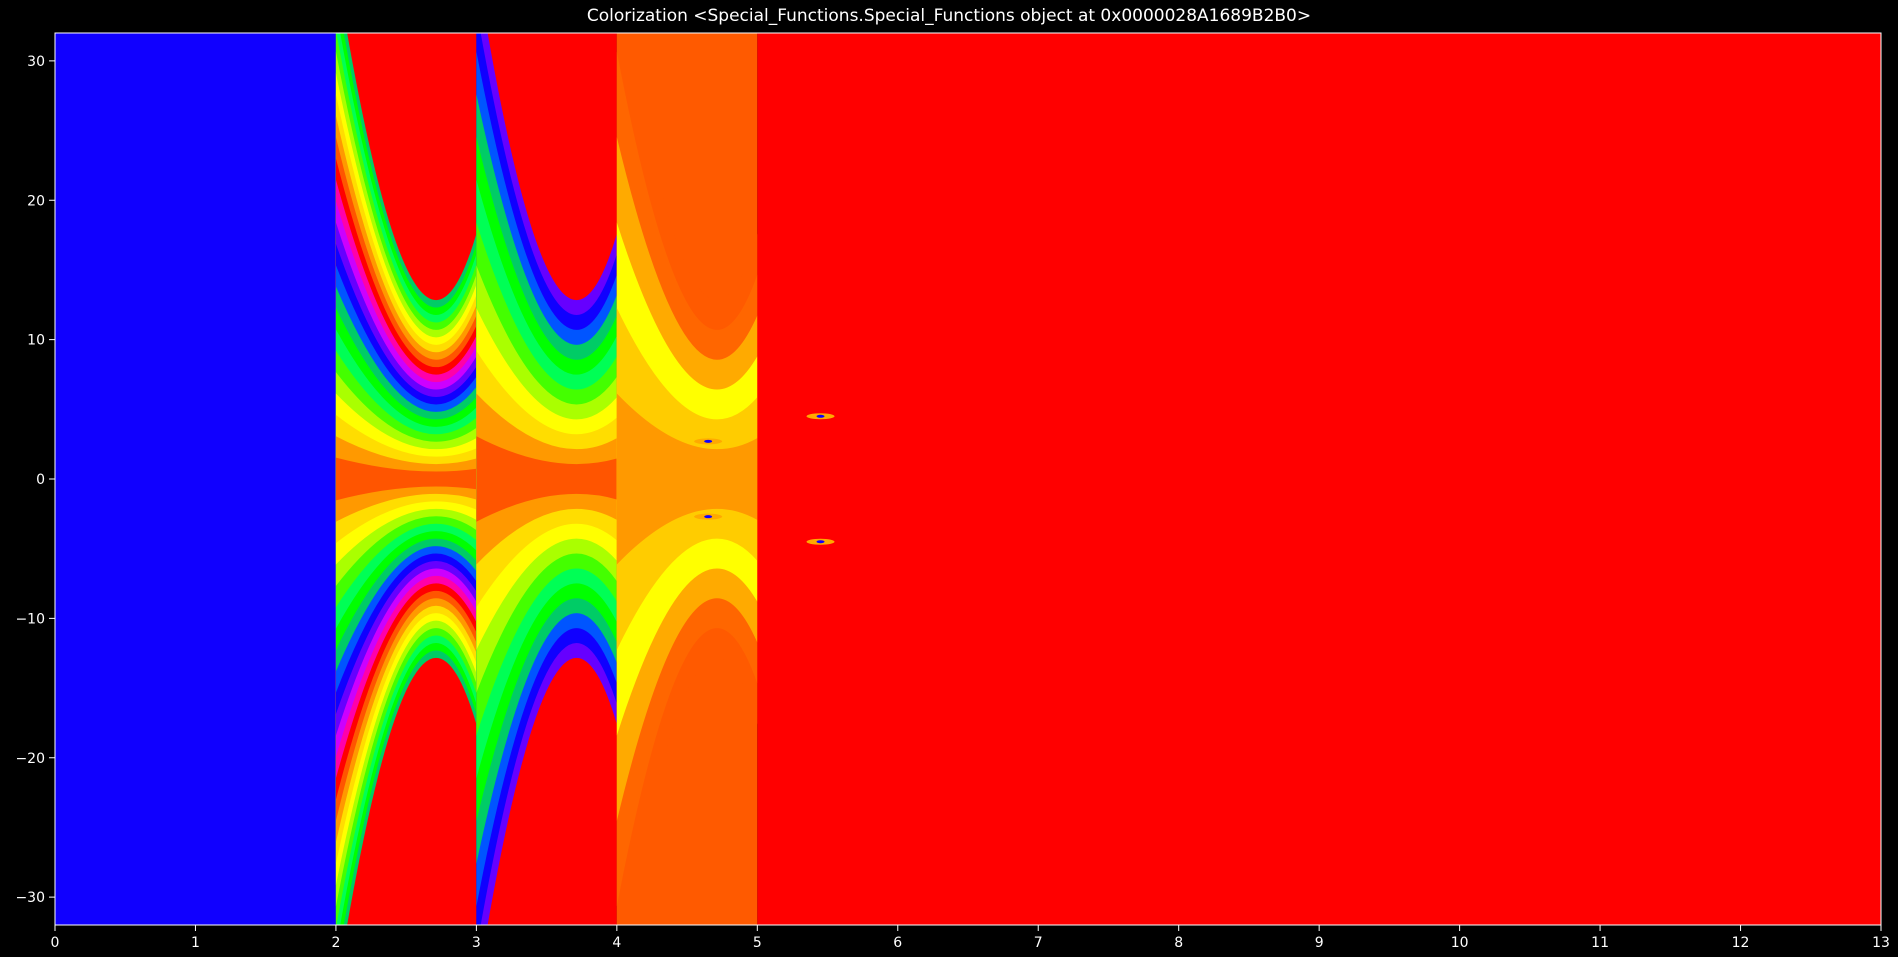  What do you see at coordinates (30, 759) in the screenshot?
I see `y-tick-label: −20` at bounding box center [30, 759].